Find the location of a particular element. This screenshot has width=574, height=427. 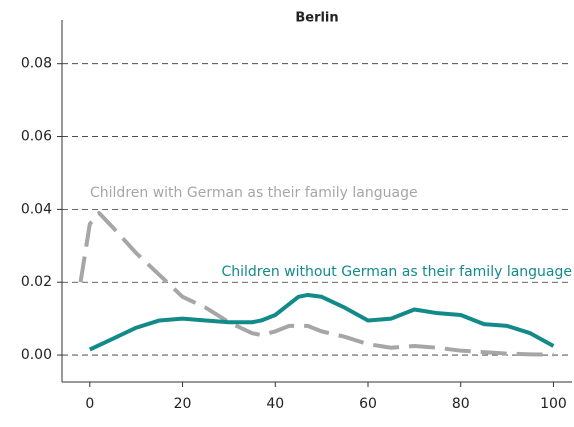

x-tick-label: 40 is located at coordinates (275, 404).